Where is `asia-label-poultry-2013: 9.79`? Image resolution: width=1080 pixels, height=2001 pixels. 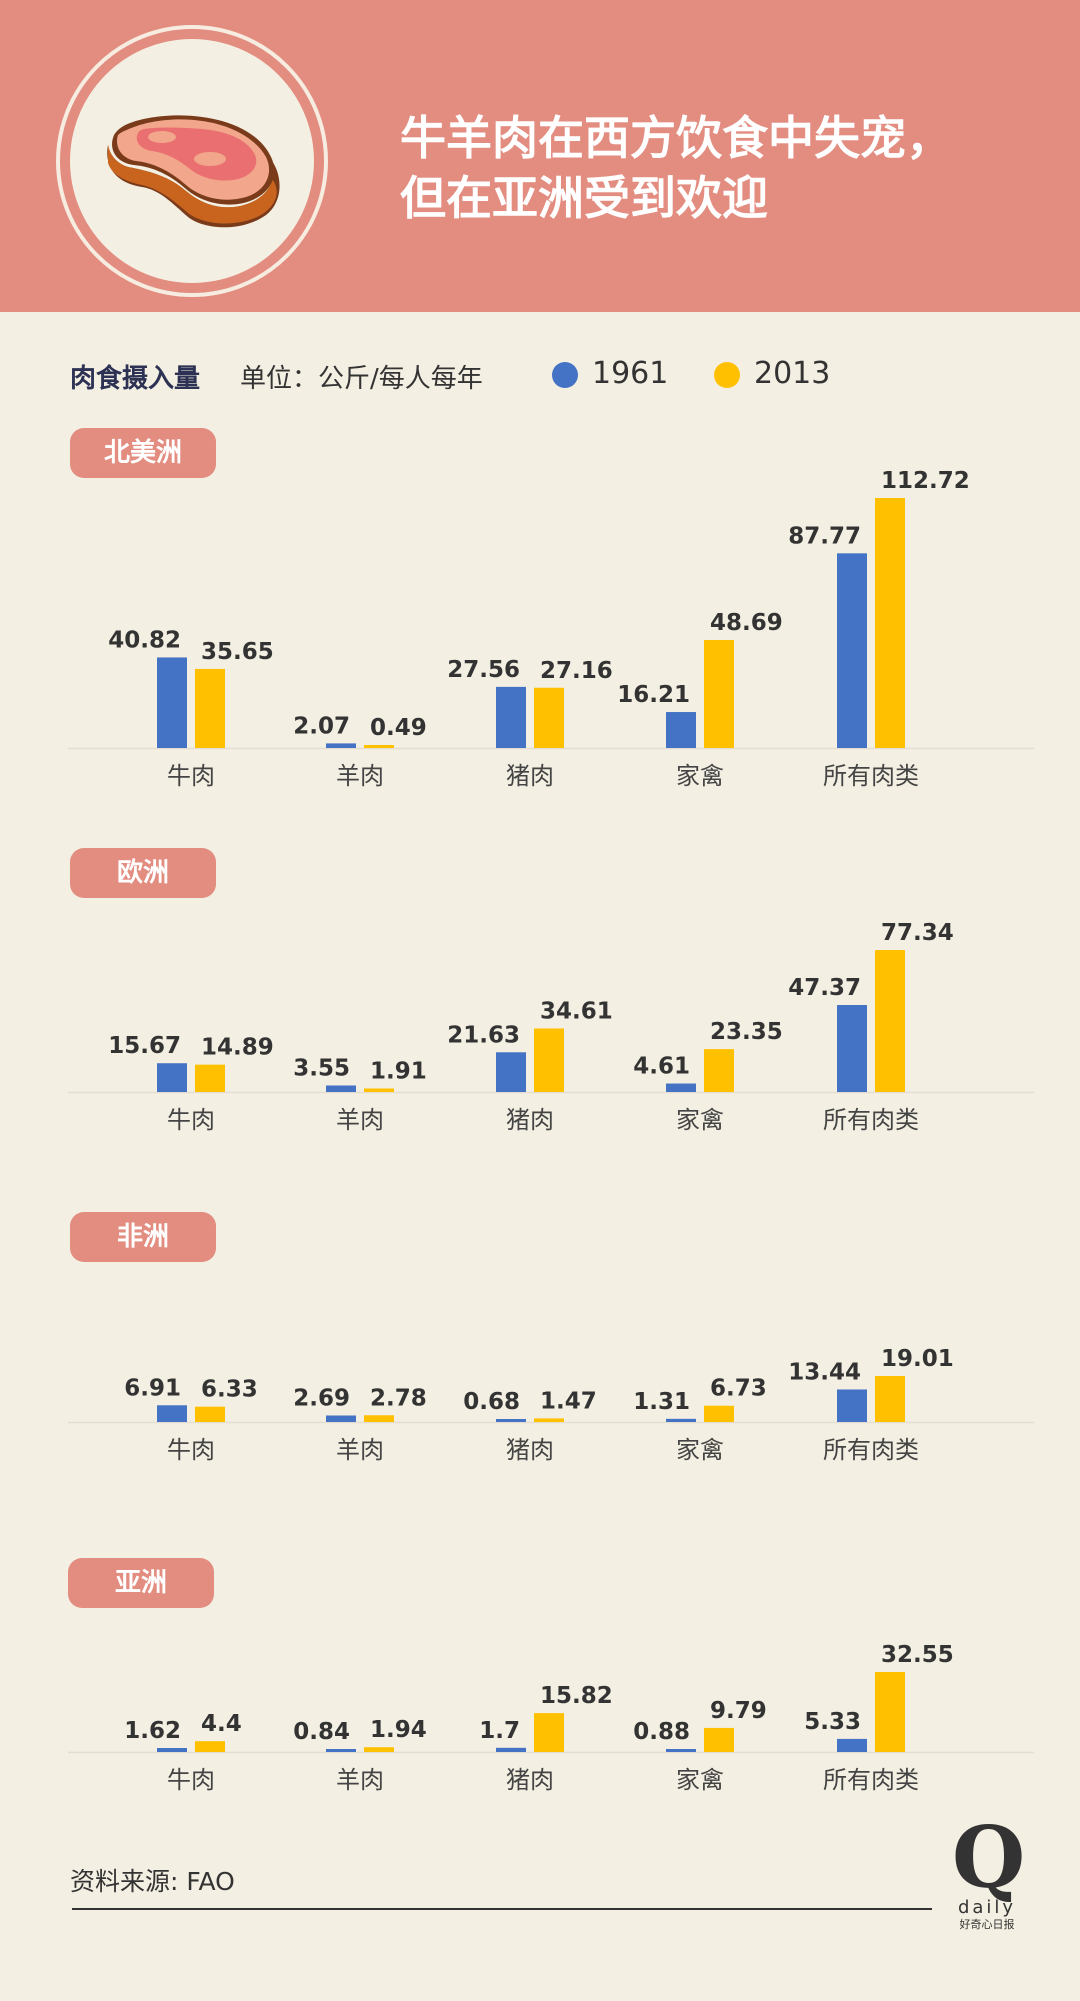
asia-label-poultry-2013: 9.79 is located at coordinates (738, 1711).